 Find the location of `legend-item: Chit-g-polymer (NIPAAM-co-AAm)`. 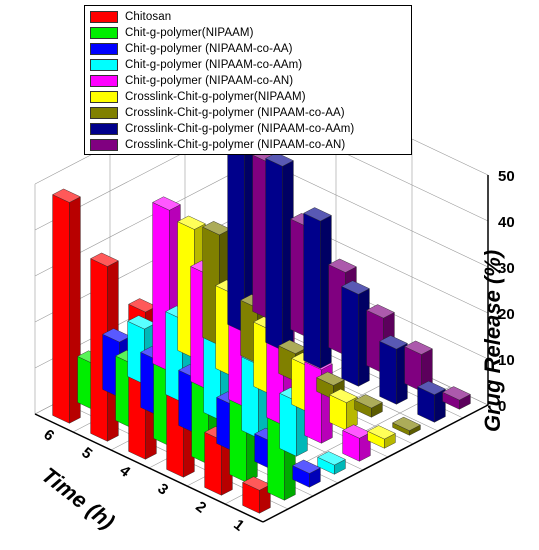

legend-item: Chit-g-polymer (NIPAAM-co-AAm) is located at coordinates (196, 65).